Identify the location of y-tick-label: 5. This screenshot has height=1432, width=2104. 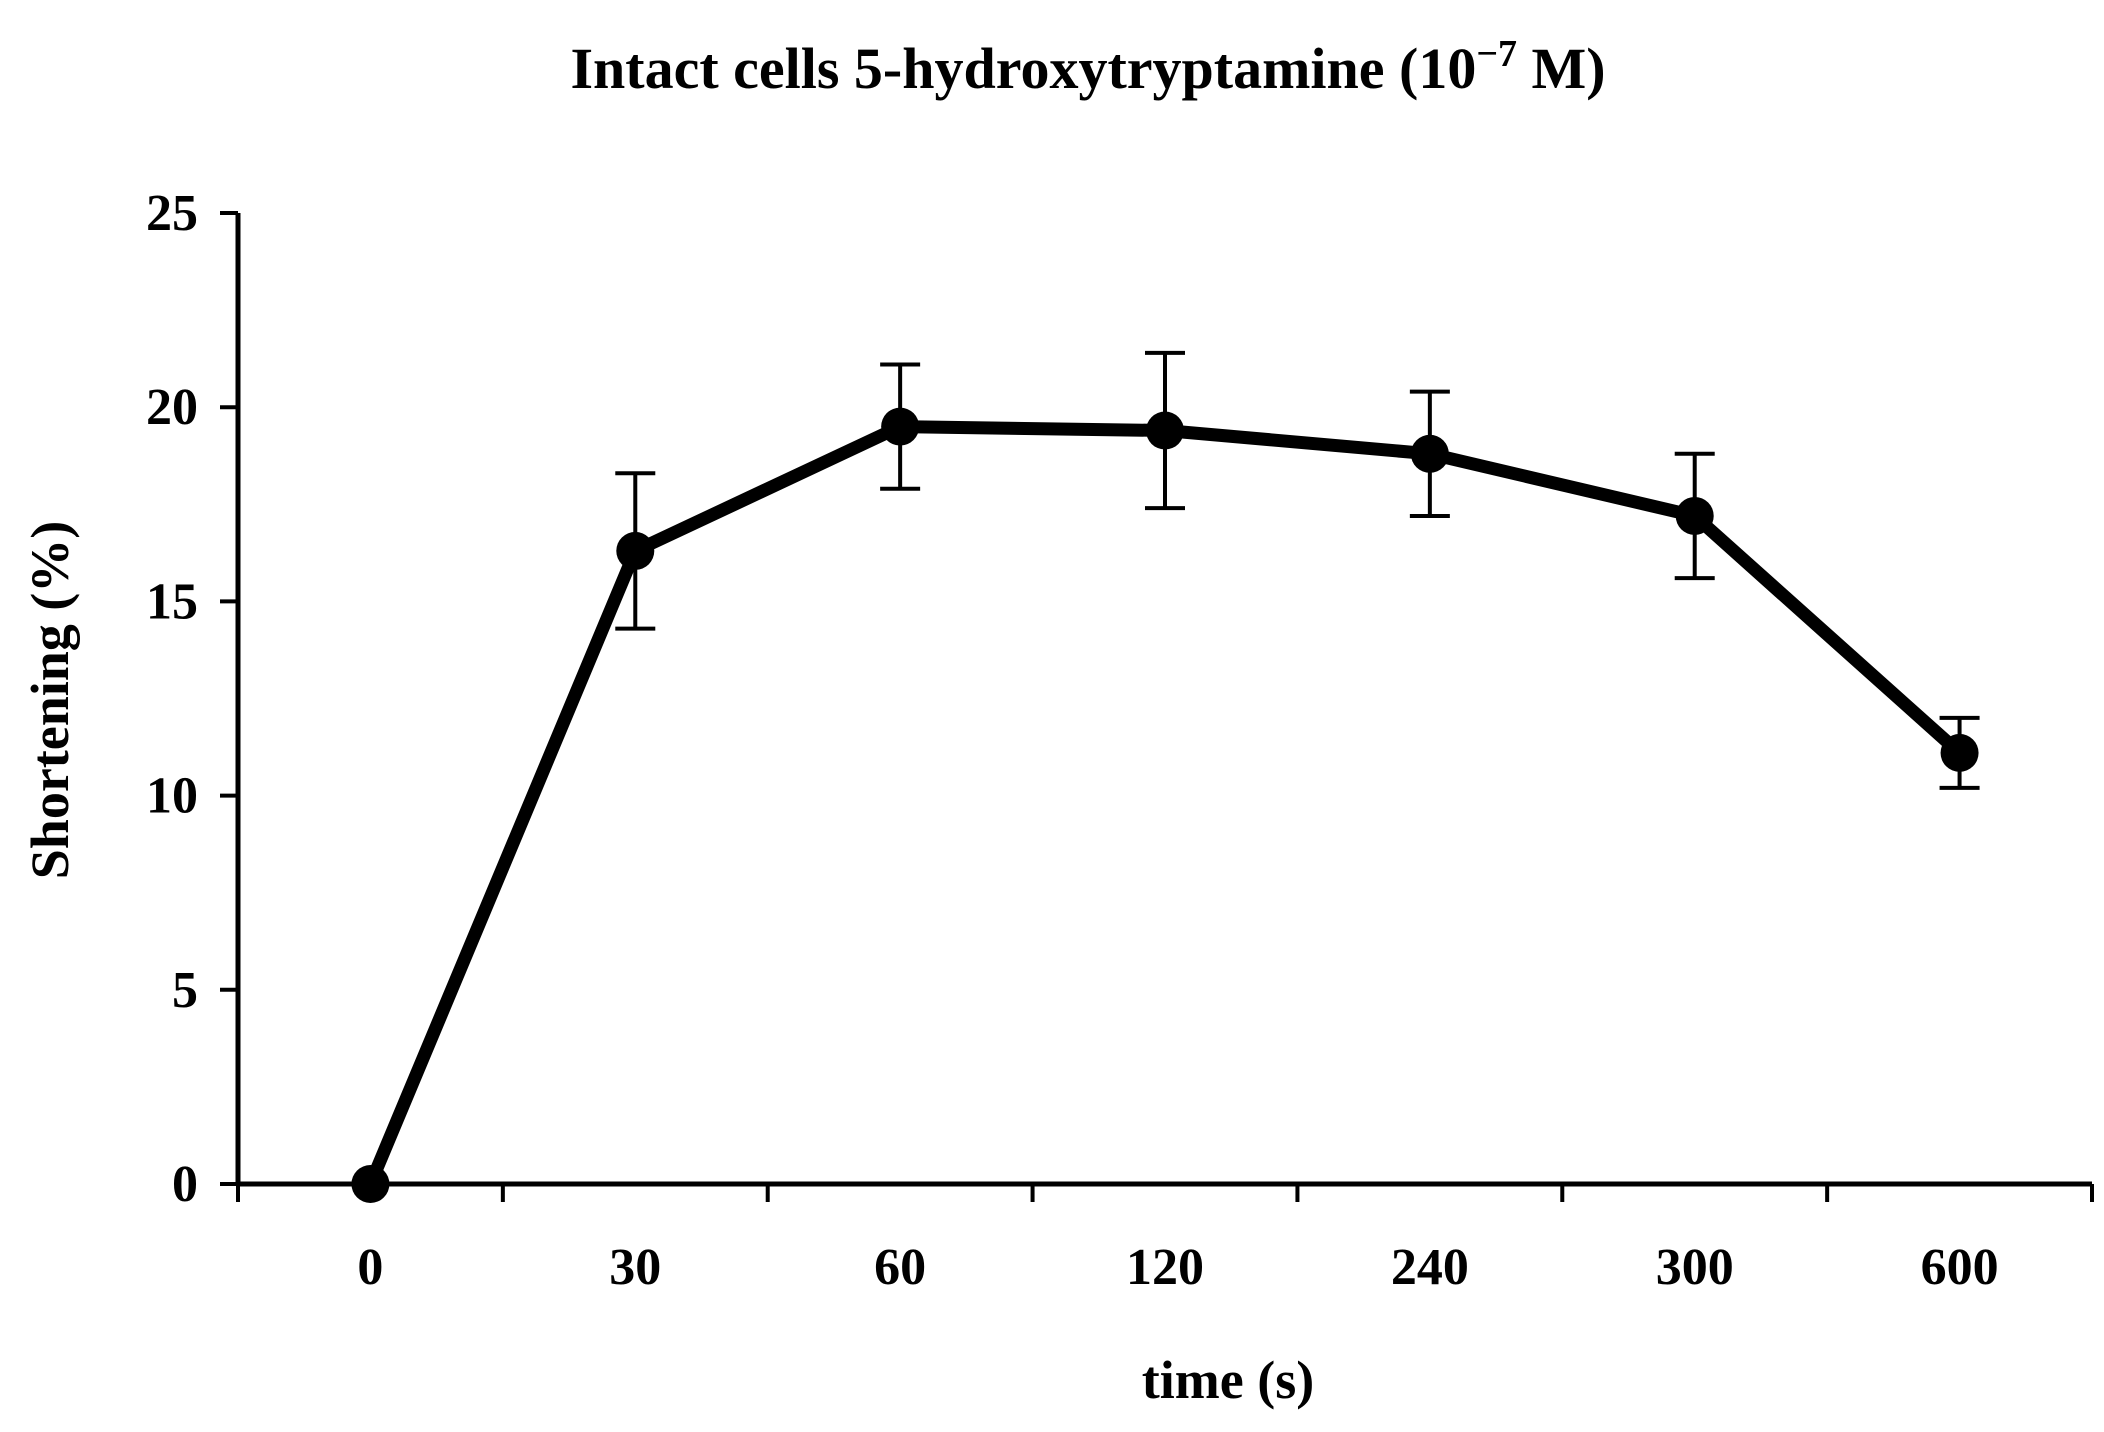
(185, 990).